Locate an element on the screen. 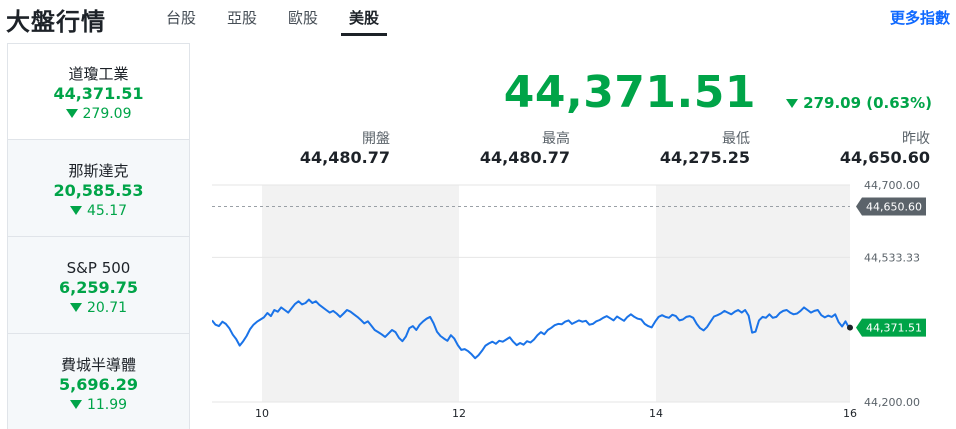  last-price-tag-label: 44,371.51 is located at coordinates (894, 328).